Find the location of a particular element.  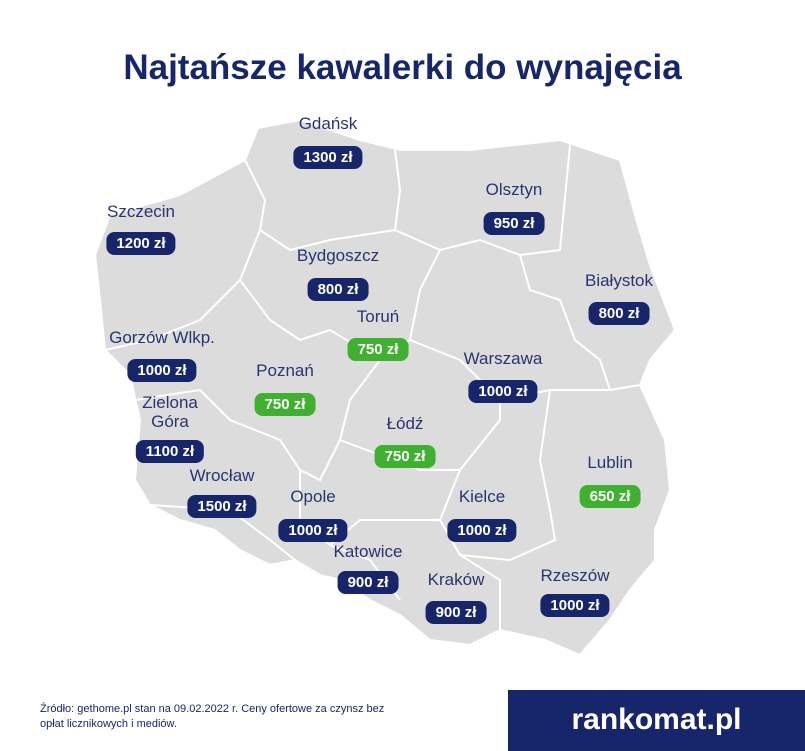

city-name: Rzeszów is located at coordinates (575, 575).